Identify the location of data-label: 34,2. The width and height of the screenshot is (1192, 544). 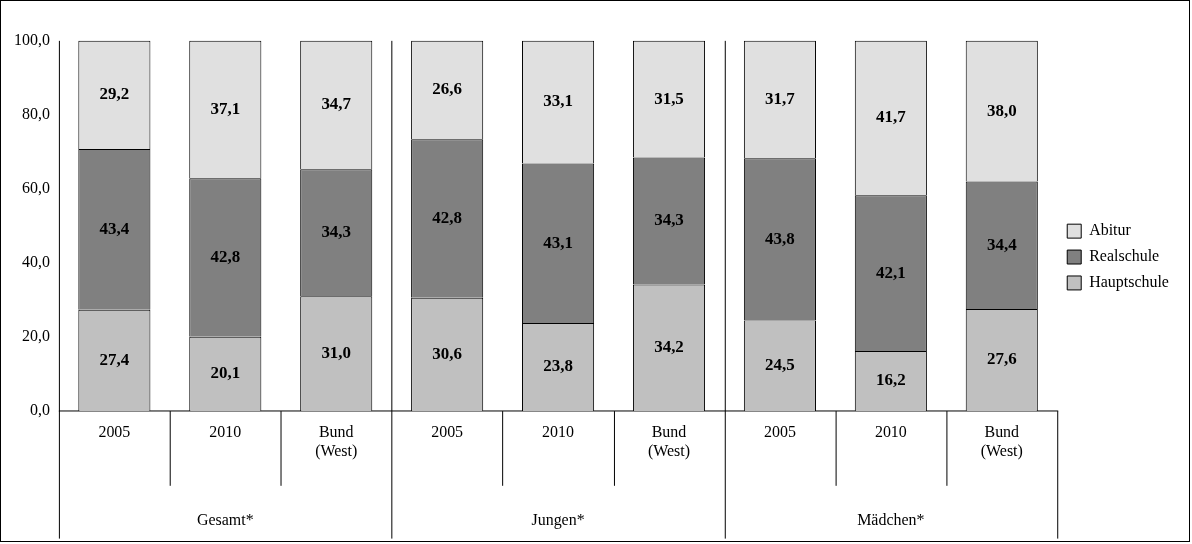
(669, 347).